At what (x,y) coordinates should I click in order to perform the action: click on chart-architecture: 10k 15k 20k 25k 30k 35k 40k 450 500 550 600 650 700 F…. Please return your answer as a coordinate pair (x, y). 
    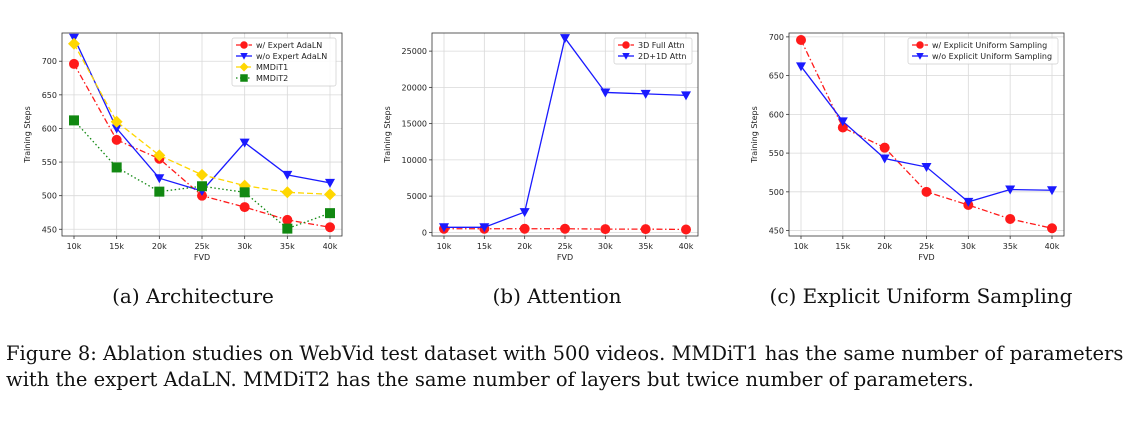
    Looking at the image, I should click on (183, 147).